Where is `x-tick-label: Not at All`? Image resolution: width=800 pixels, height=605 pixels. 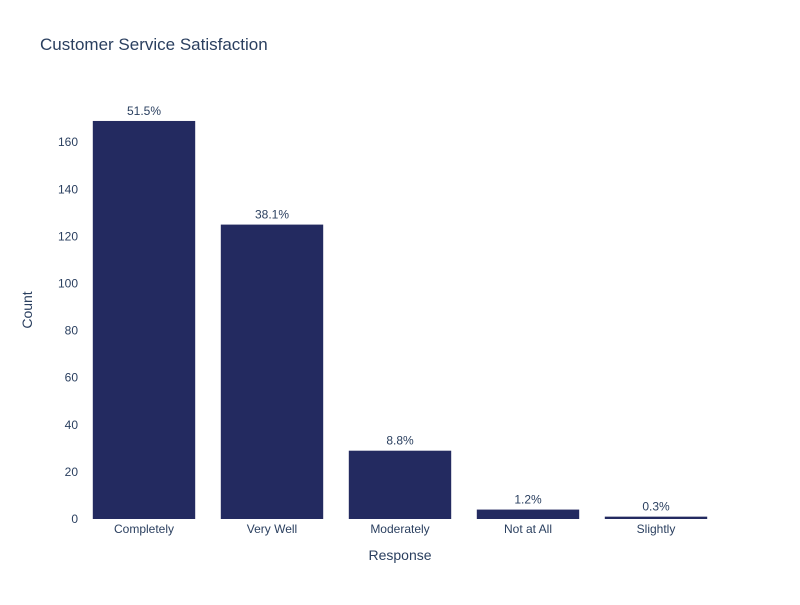
x-tick-label: Not at All is located at coordinates (528, 529).